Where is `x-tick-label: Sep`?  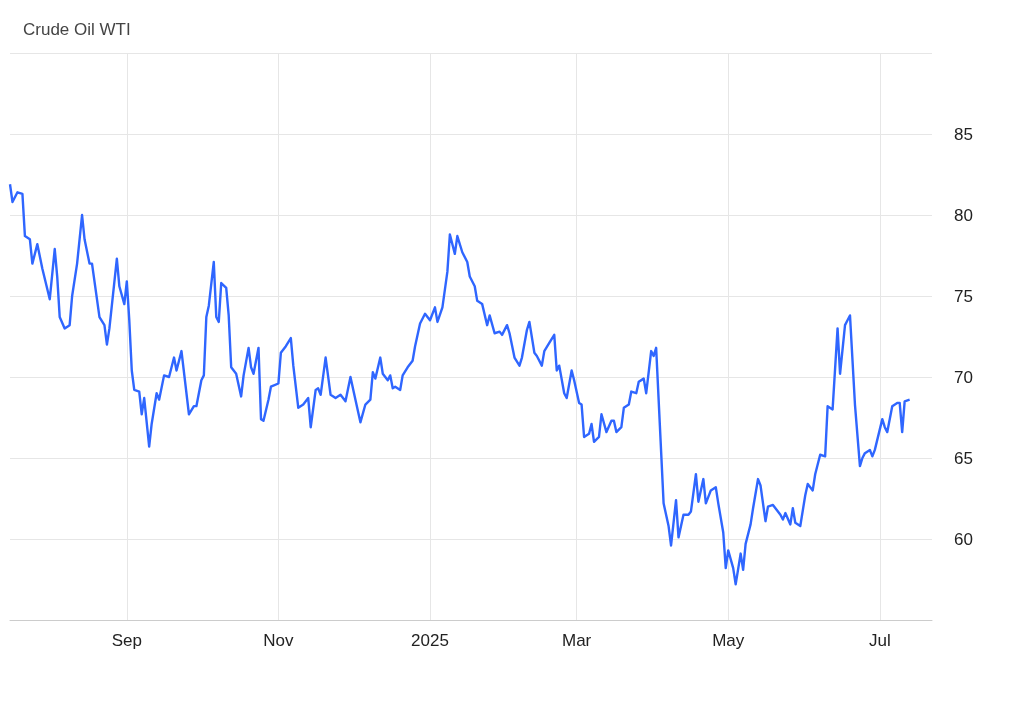 x-tick-label: Sep is located at coordinates (126, 640).